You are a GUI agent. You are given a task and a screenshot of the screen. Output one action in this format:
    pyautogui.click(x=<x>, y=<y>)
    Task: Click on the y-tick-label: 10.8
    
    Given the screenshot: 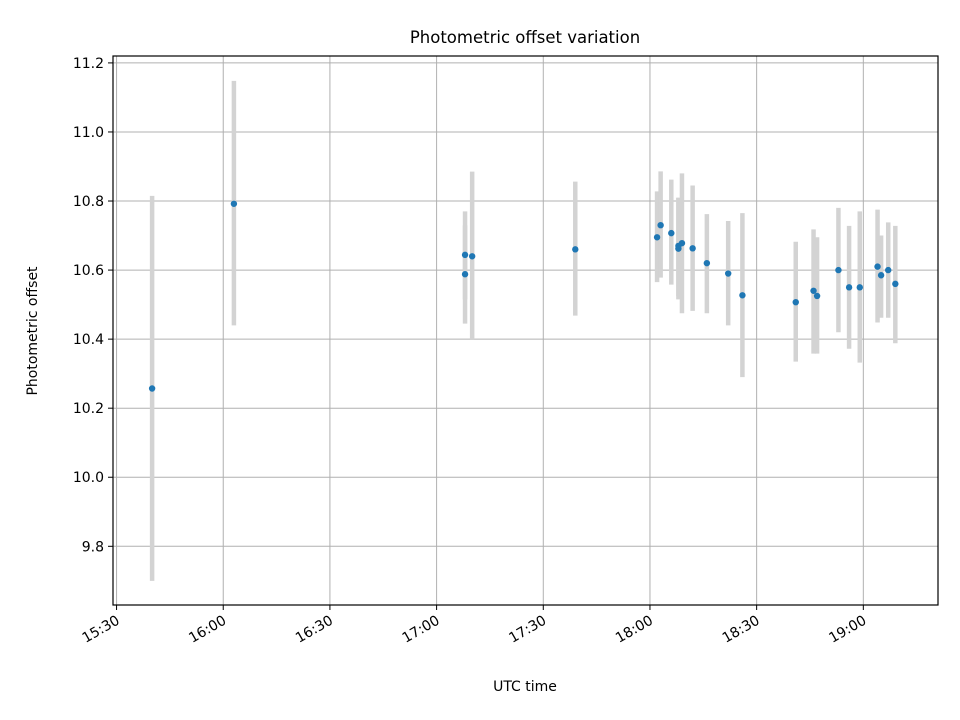 What is the action you would take?
    pyautogui.click(x=88, y=202)
    